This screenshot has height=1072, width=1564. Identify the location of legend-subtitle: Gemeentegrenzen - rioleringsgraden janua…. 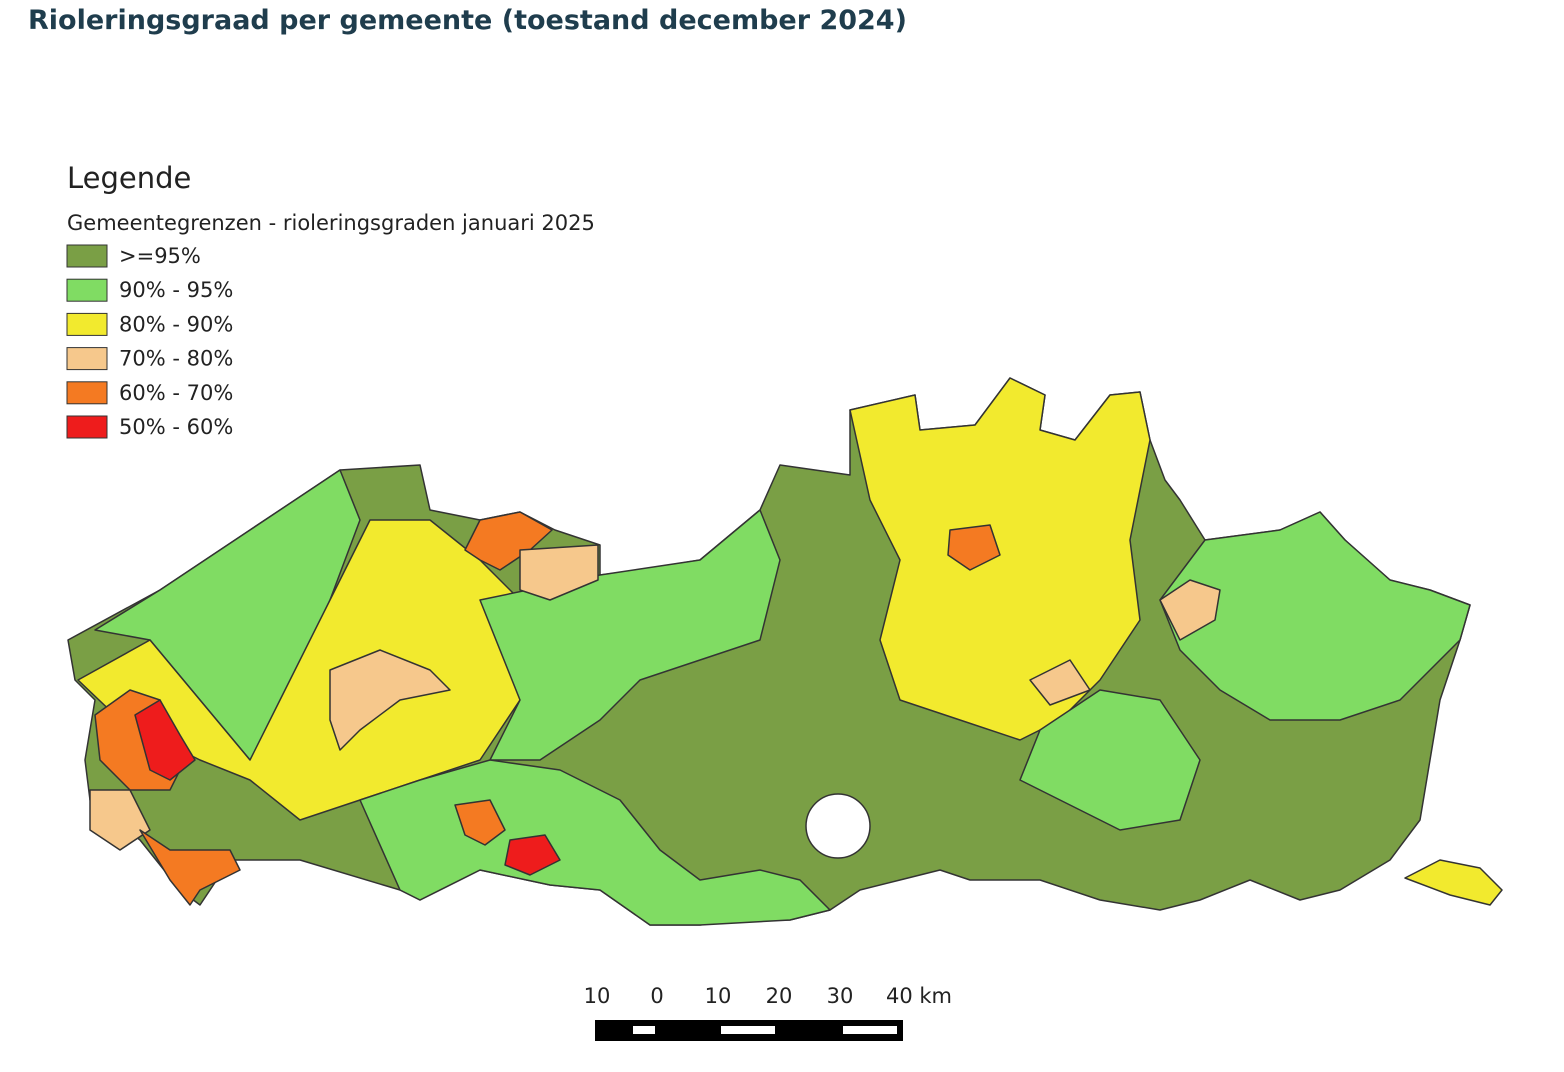
(331, 223).